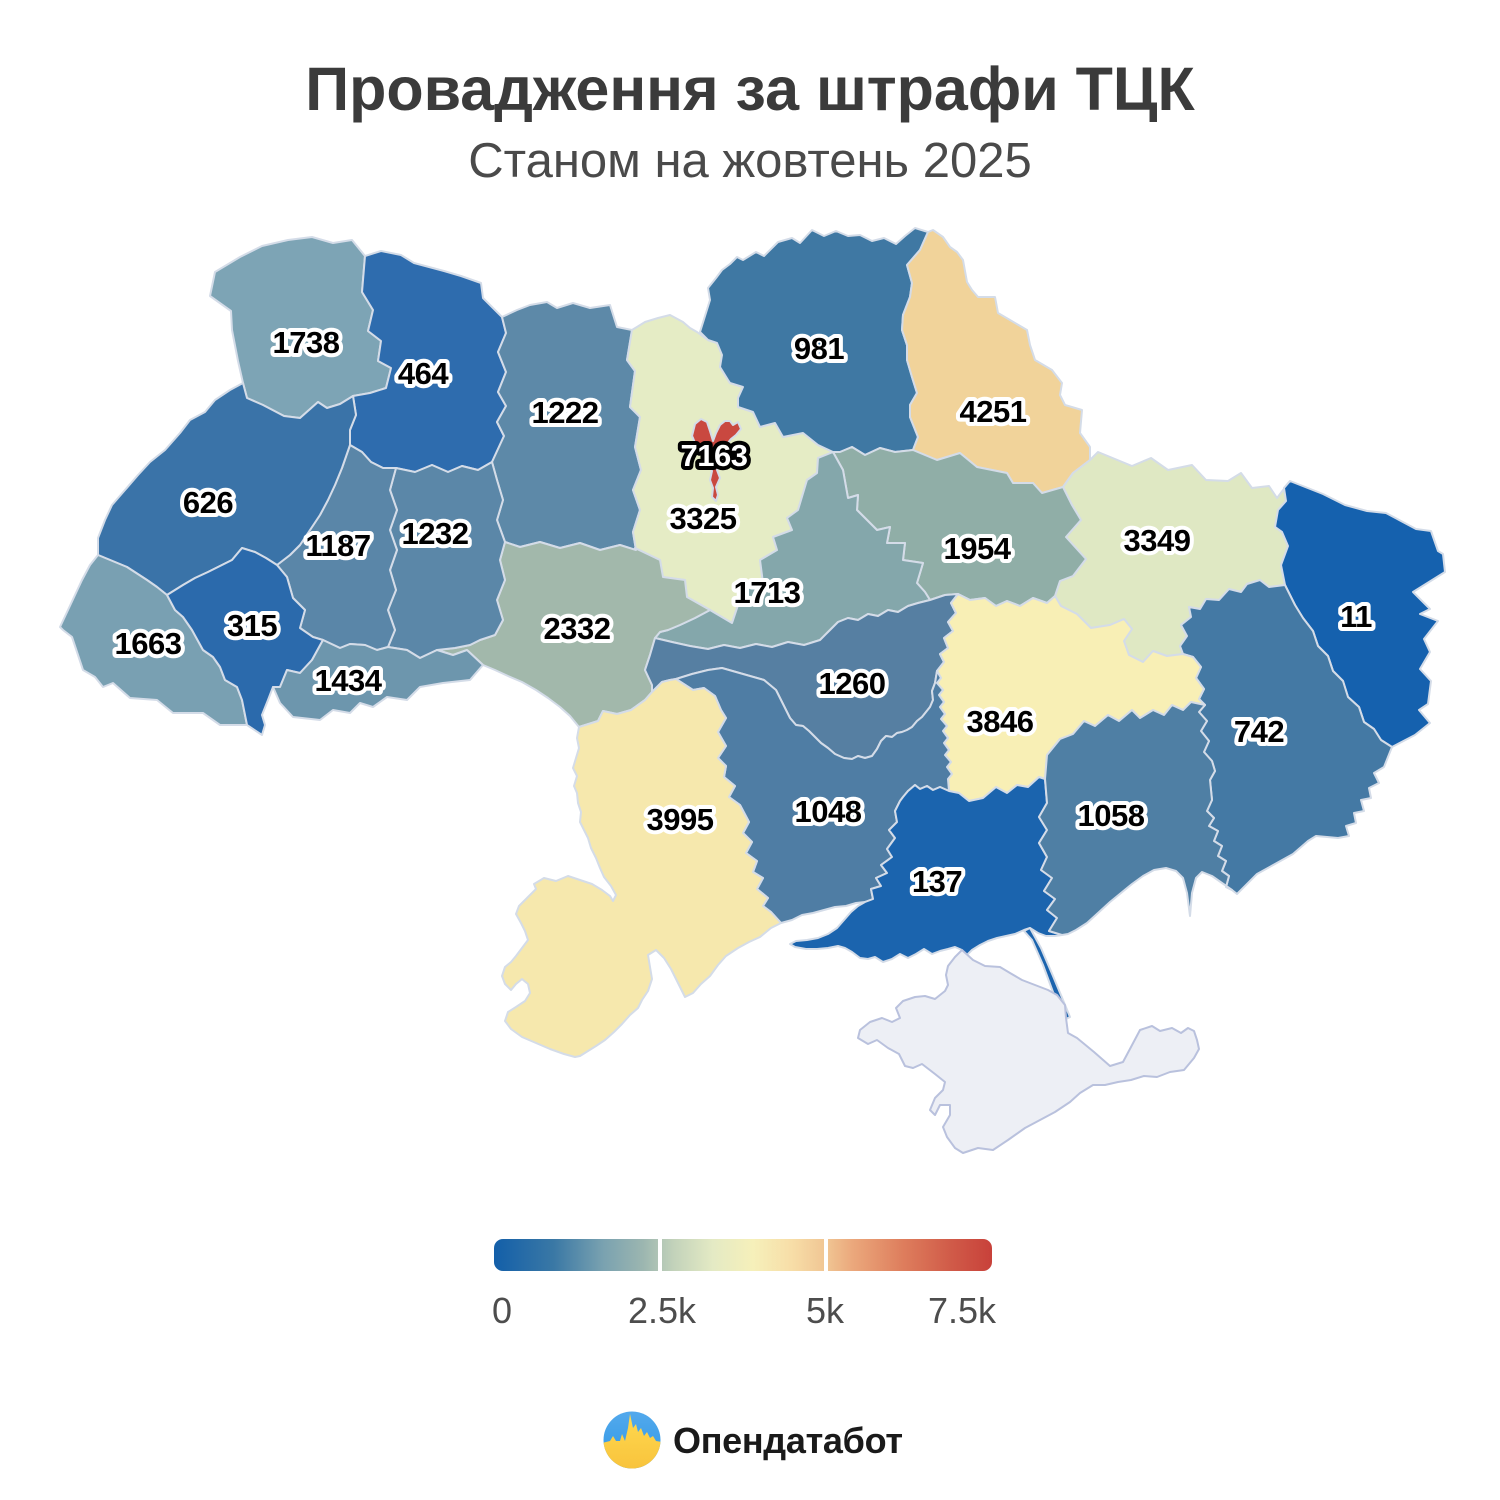  What do you see at coordinates (208, 502) in the screenshot?
I see `svg-text: 626` at bounding box center [208, 502].